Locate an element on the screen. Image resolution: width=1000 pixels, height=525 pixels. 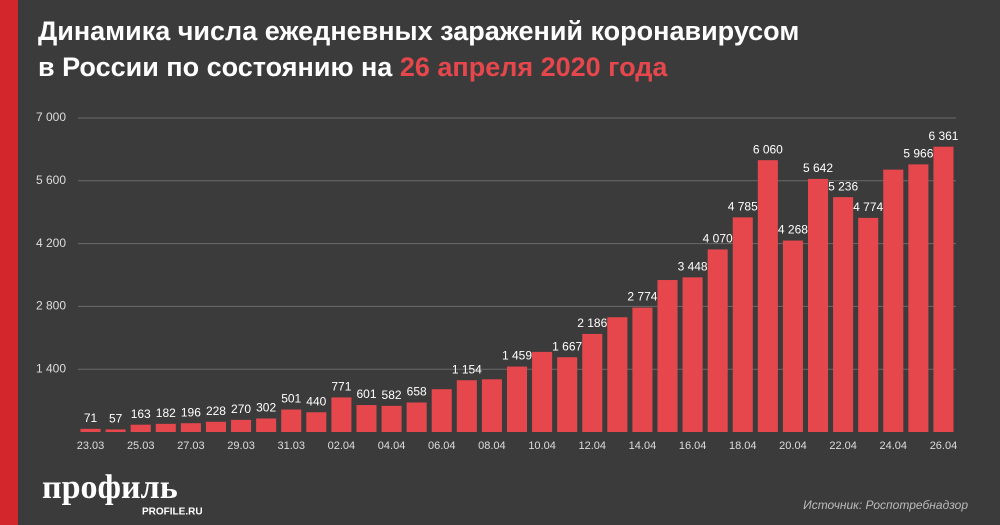
x-tick-label: 23.03 is located at coordinates (91, 446).